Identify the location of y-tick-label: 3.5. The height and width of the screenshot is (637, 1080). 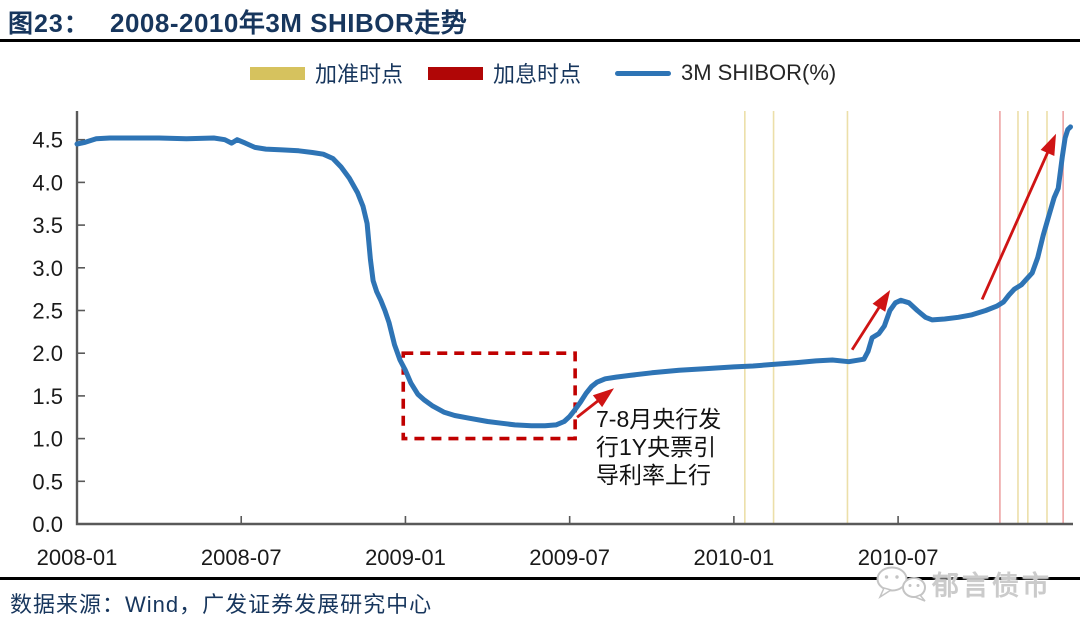
(47, 225).